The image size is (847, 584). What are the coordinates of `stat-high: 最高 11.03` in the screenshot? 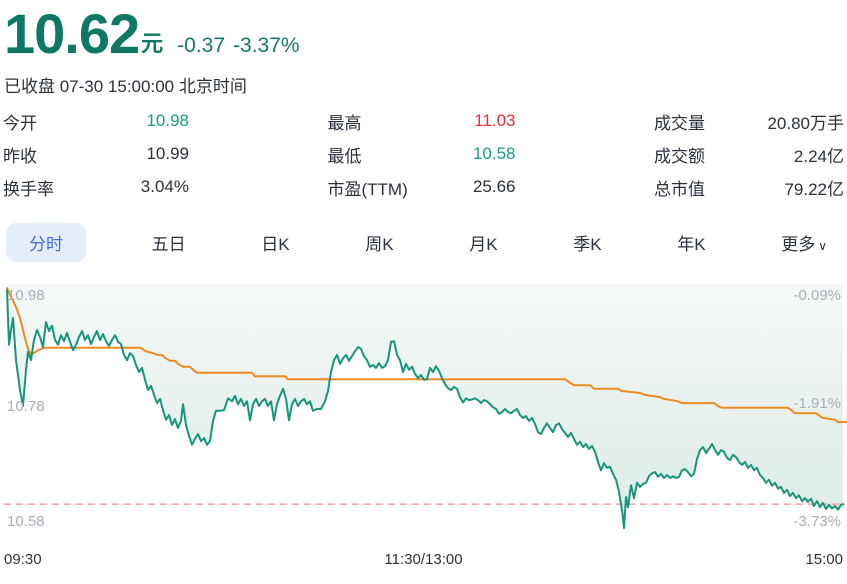 It's located at (421, 122).